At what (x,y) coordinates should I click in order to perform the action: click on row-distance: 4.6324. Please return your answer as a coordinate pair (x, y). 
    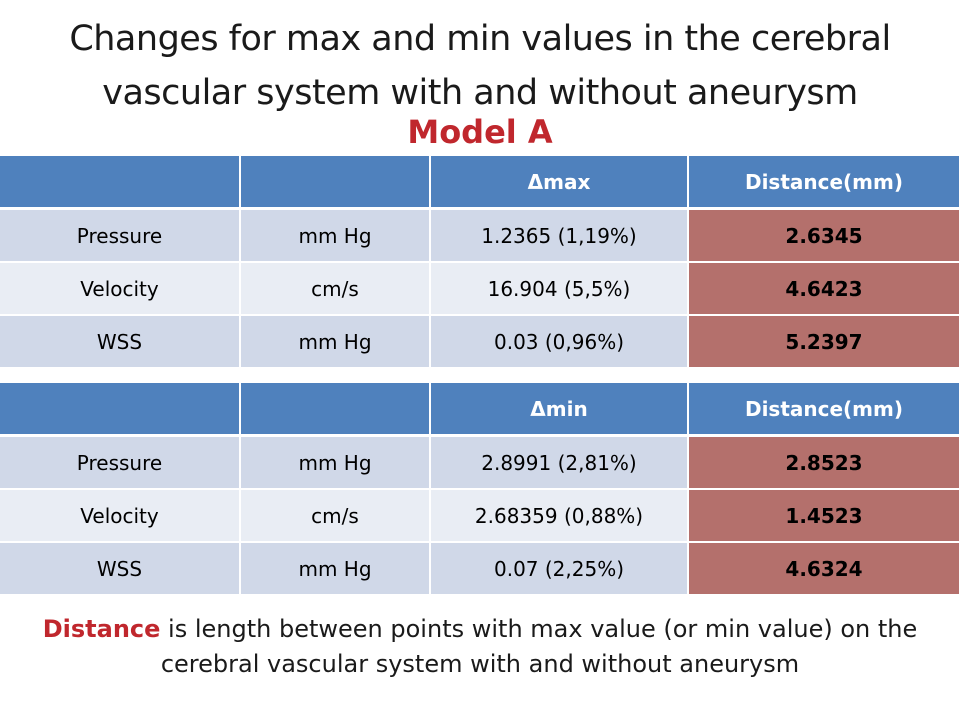
    Looking at the image, I should click on (824, 569).